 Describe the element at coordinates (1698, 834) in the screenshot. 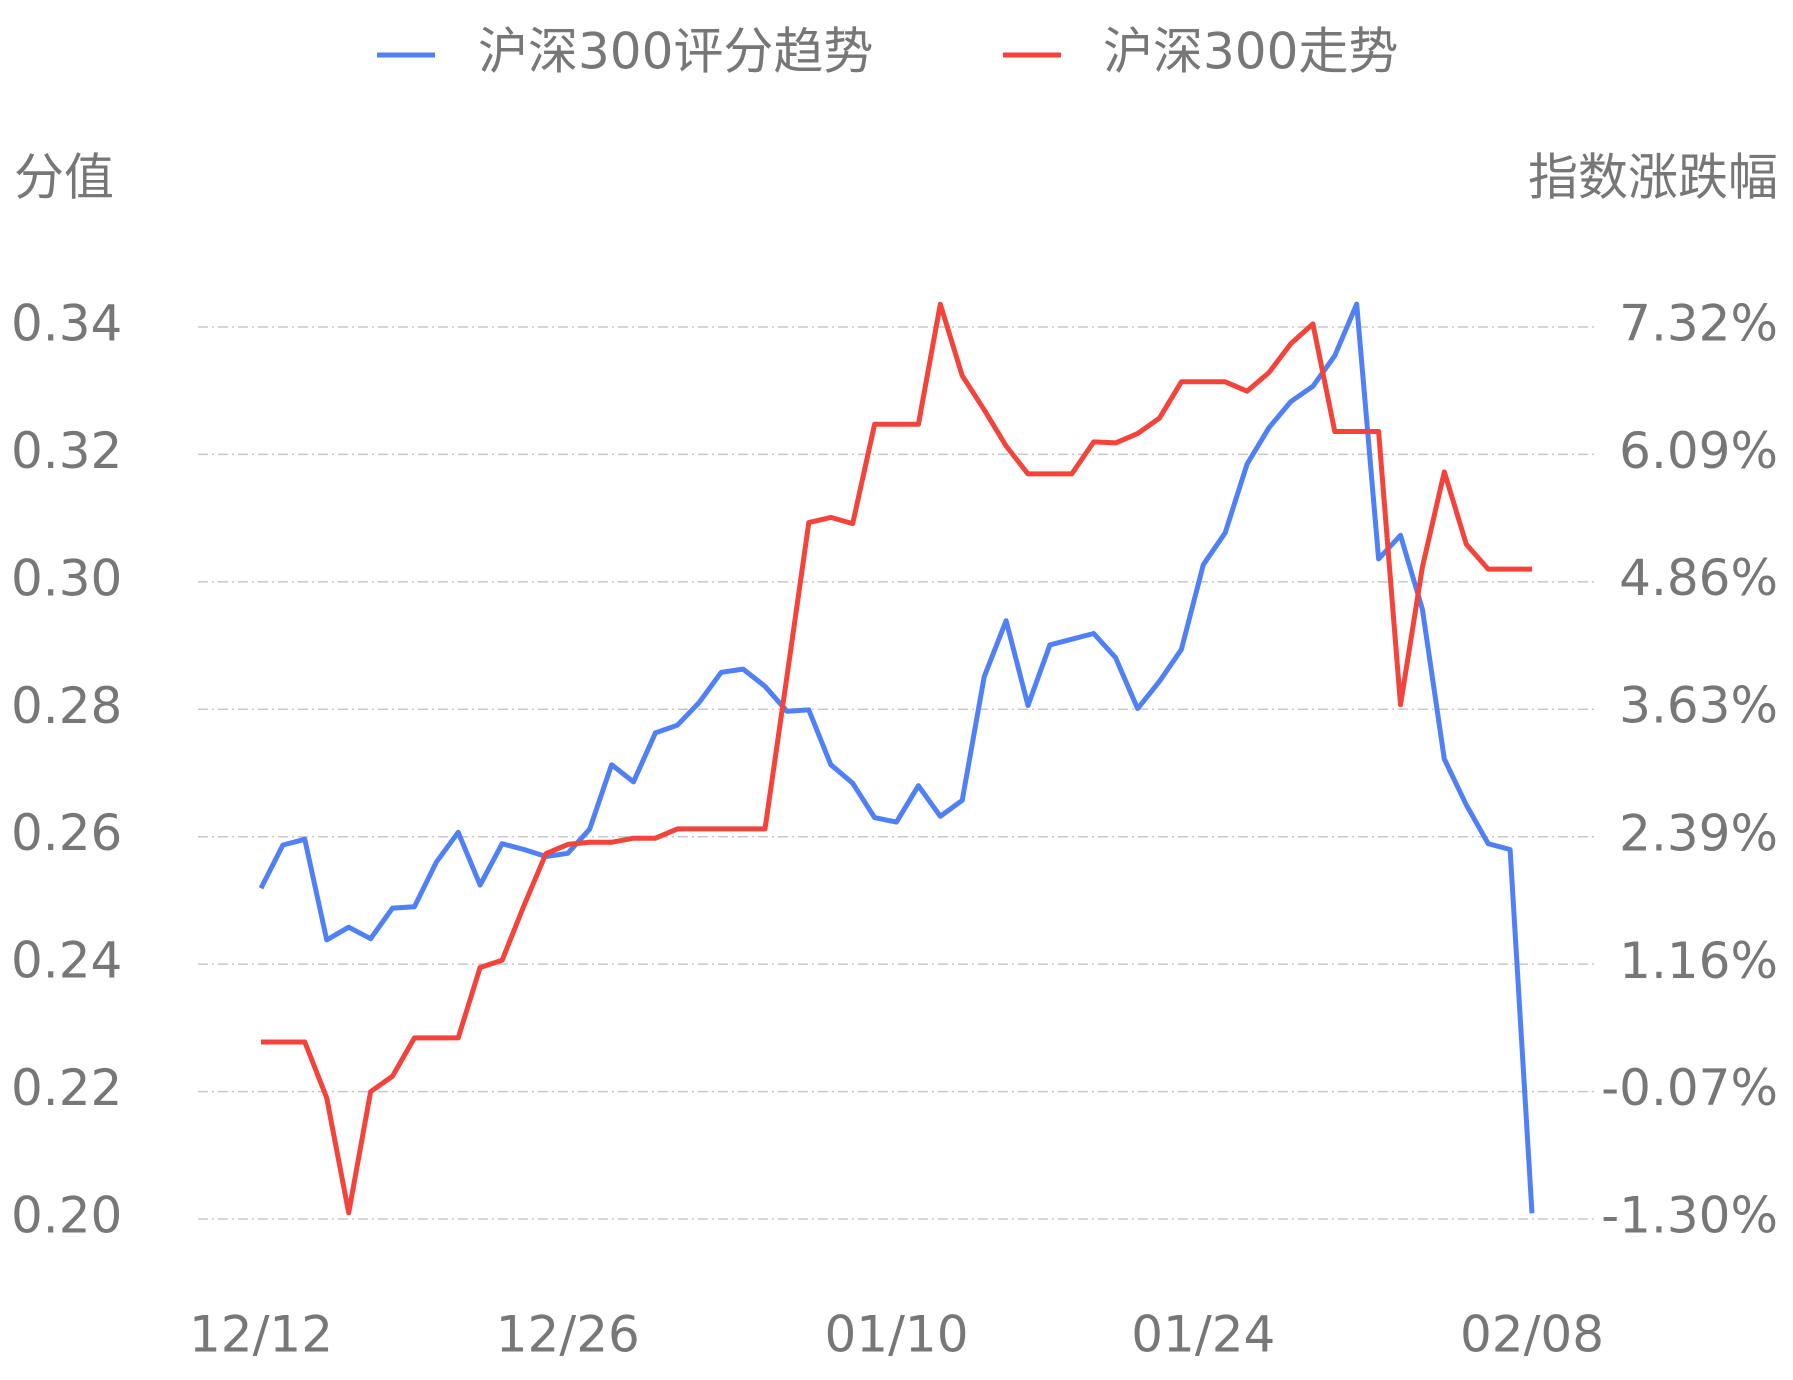

I see `y2-tick-label: 2.39%` at that location.